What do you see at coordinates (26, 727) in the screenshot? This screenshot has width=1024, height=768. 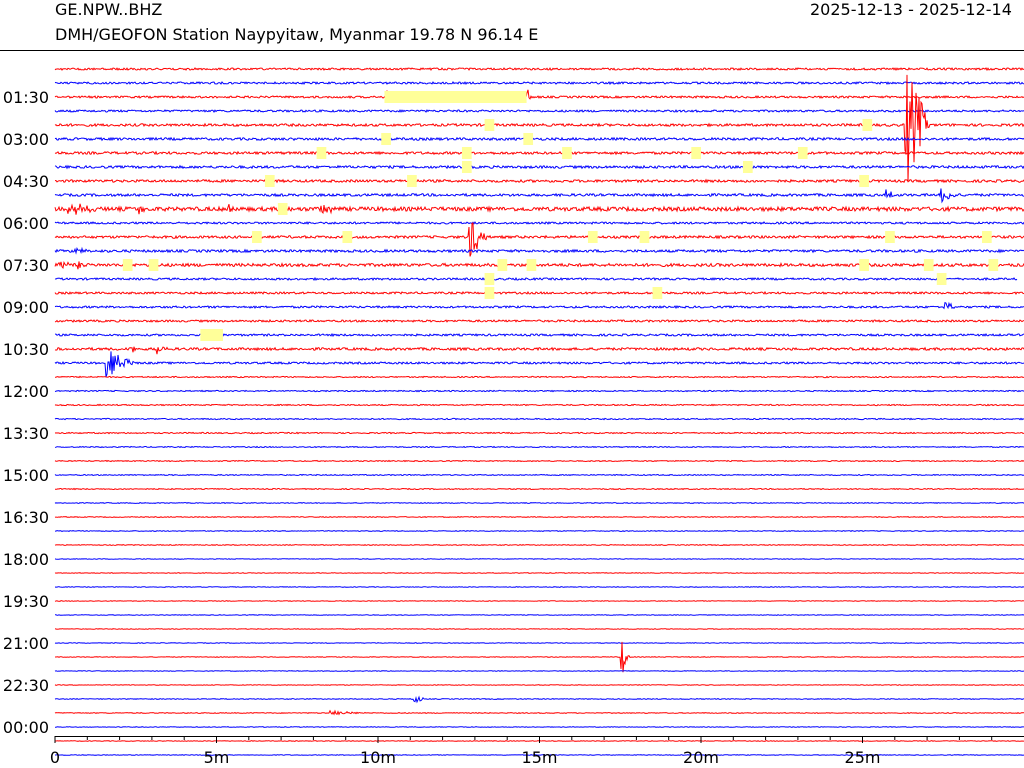 I see `y-tick-label: 00:00` at bounding box center [26, 727].